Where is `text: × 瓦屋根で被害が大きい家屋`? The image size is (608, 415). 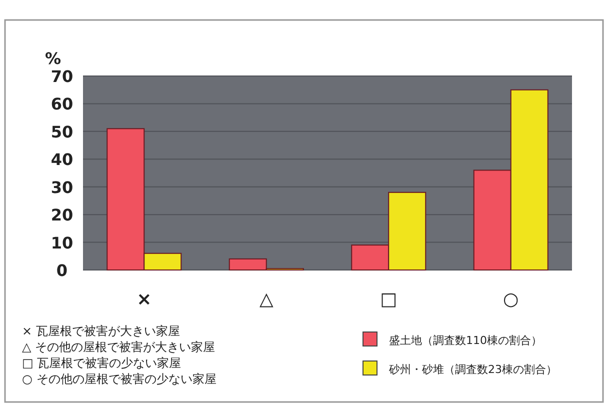
text: × 瓦屋根で被害が大きい家屋 is located at coordinates (101, 331).